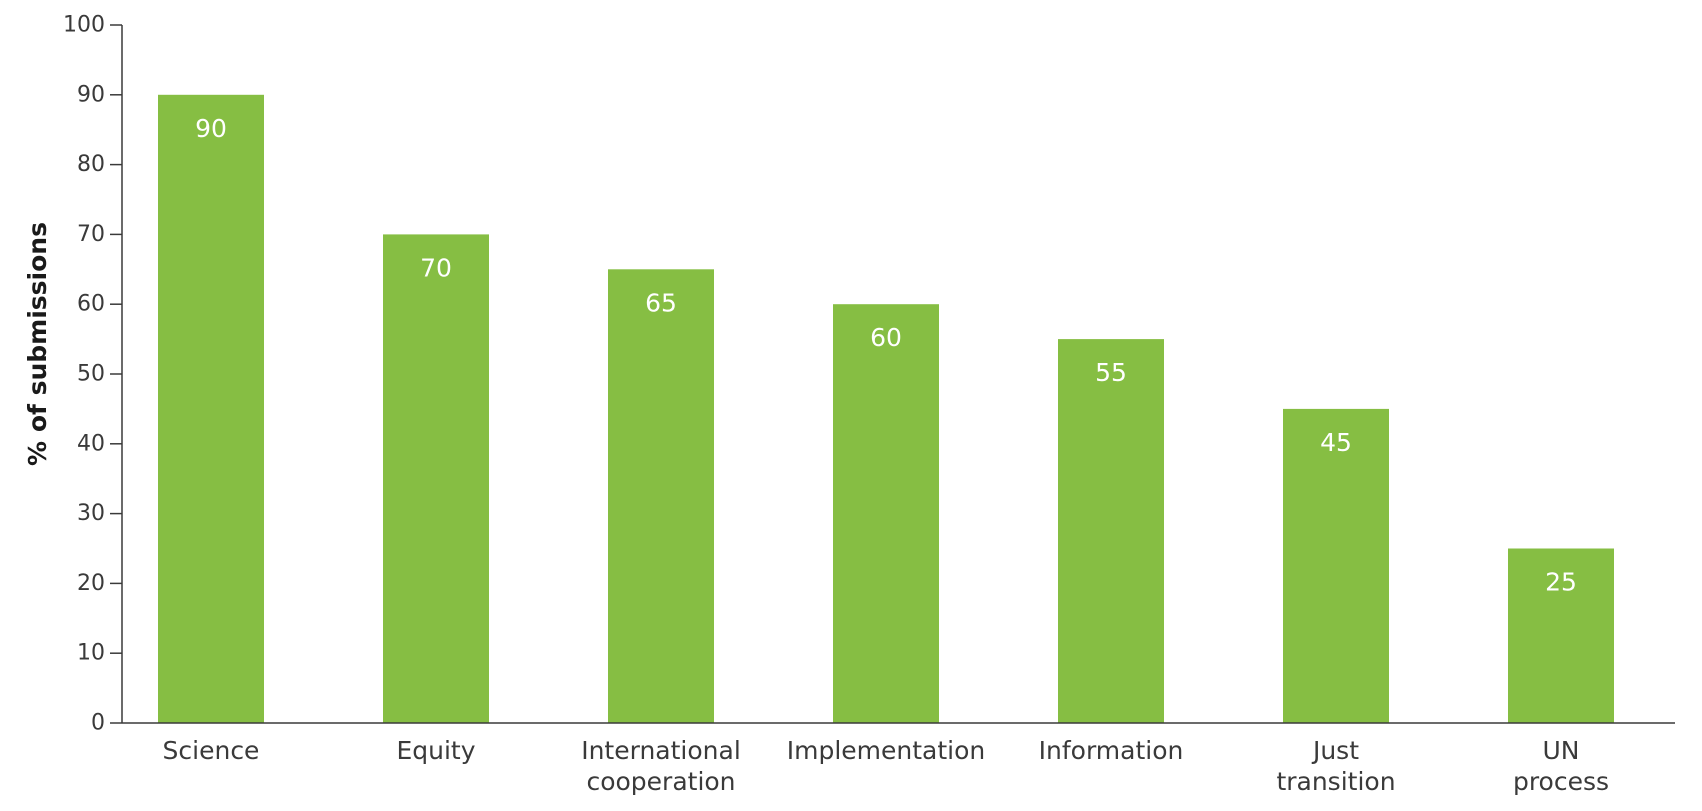 The height and width of the screenshot is (811, 1702). I want to click on x-tick-label: Information, so click(1111, 750).